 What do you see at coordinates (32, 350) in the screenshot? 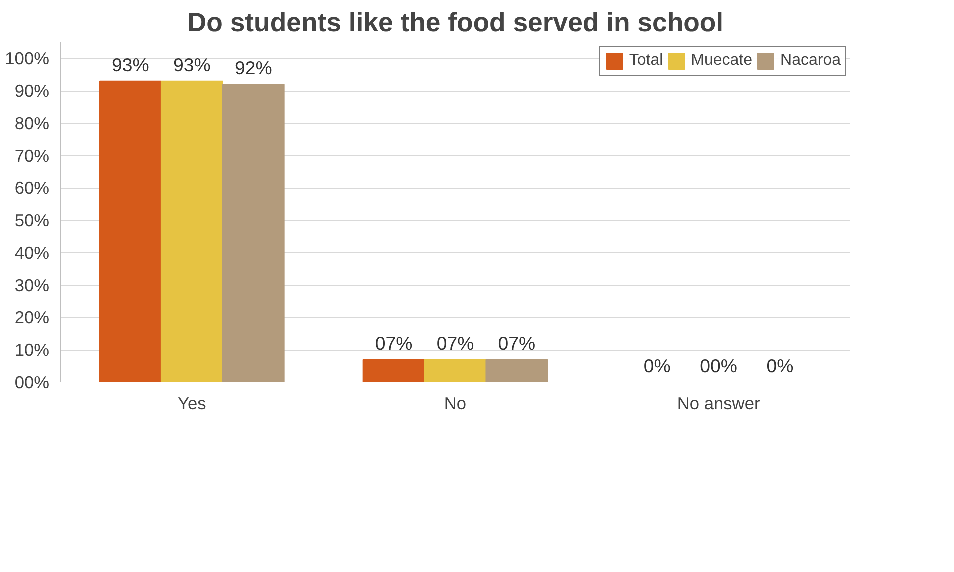
I see `y-tick-label: 10%` at bounding box center [32, 350].